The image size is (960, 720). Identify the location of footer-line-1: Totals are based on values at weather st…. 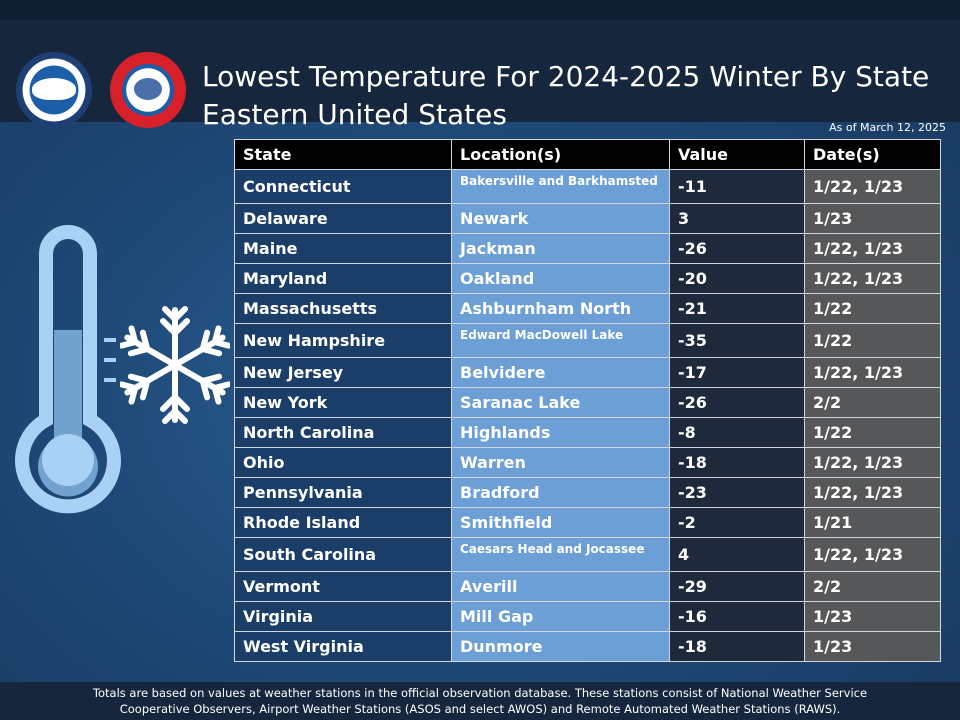
(480, 693).